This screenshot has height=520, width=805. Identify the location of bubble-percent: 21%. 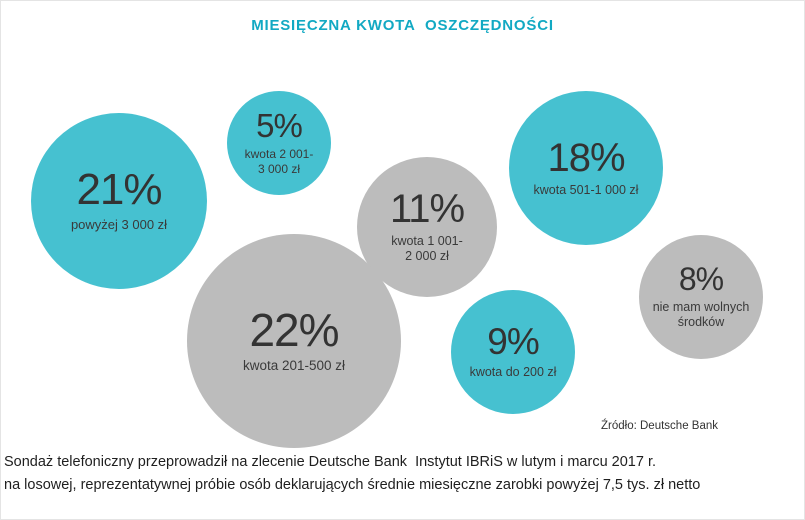
(119, 190).